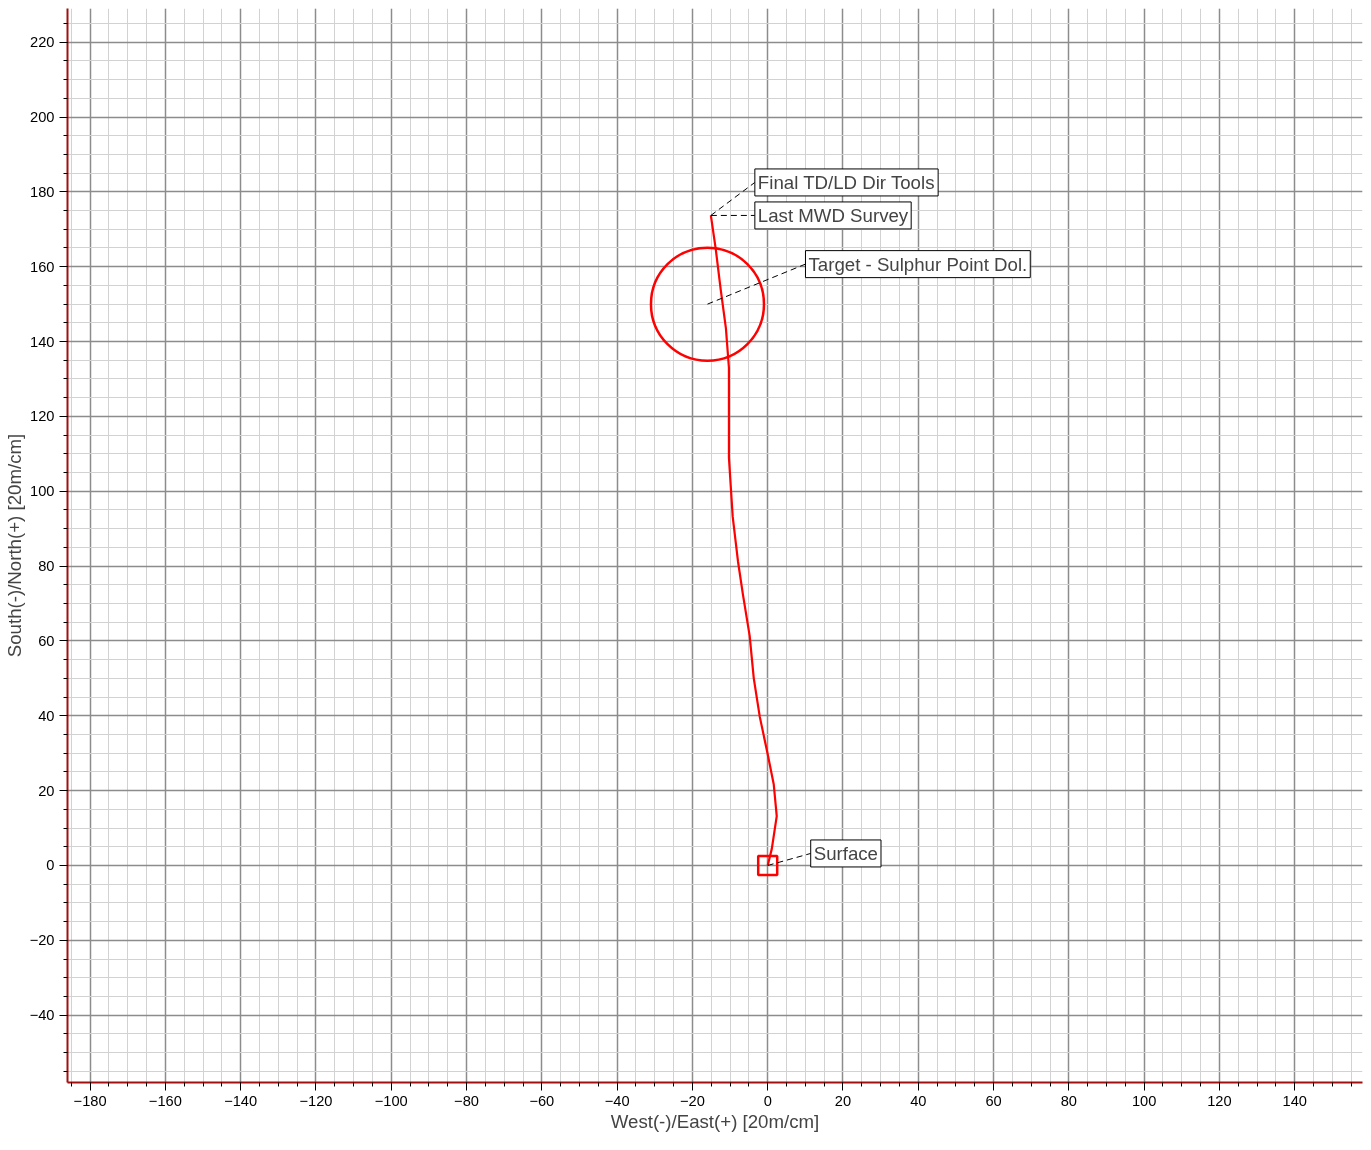  What do you see at coordinates (50, 865) in the screenshot?
I see `y-tick-label: 0` at bounding box center [50, 865].